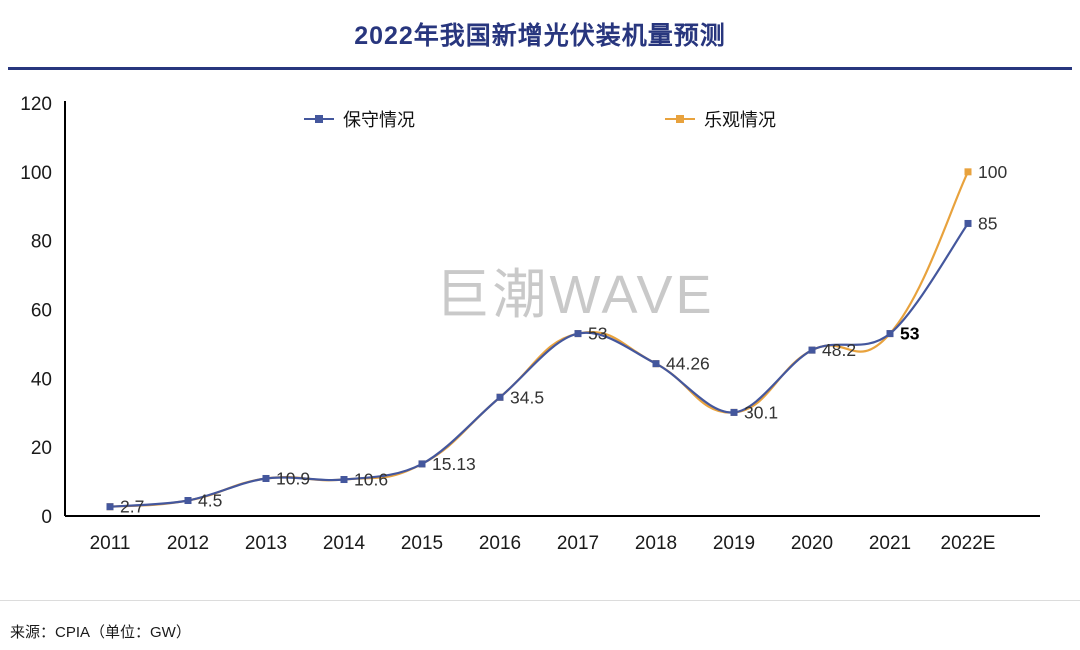 The width and height of the screenshot is (1080, 650). Describe the element at coordinates (36, 173) in the screenshot. I see `y-tick-label: 100` at that location.